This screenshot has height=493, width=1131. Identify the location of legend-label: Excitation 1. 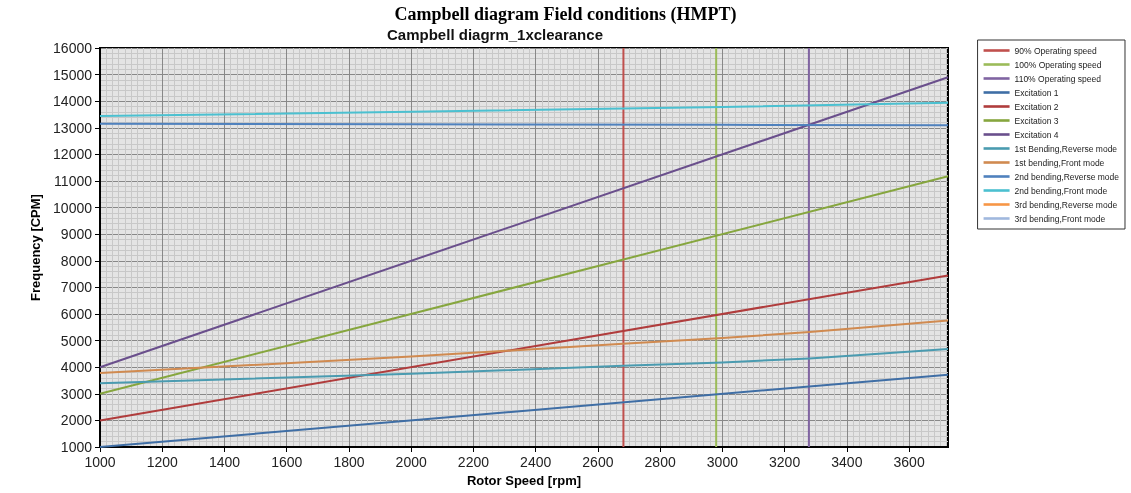
(1036, 92).